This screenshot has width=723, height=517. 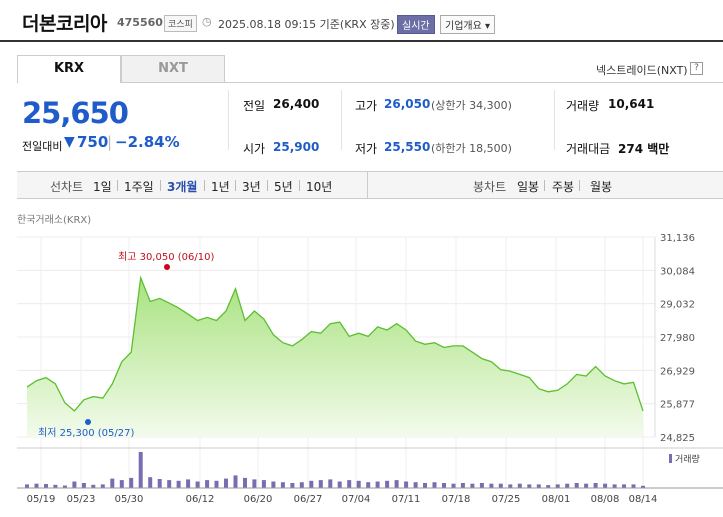 What do you see at coordinates (601, 187) in the screenshot?
I see `candle-monthly: 월봉` at bounding box center [601, 187].